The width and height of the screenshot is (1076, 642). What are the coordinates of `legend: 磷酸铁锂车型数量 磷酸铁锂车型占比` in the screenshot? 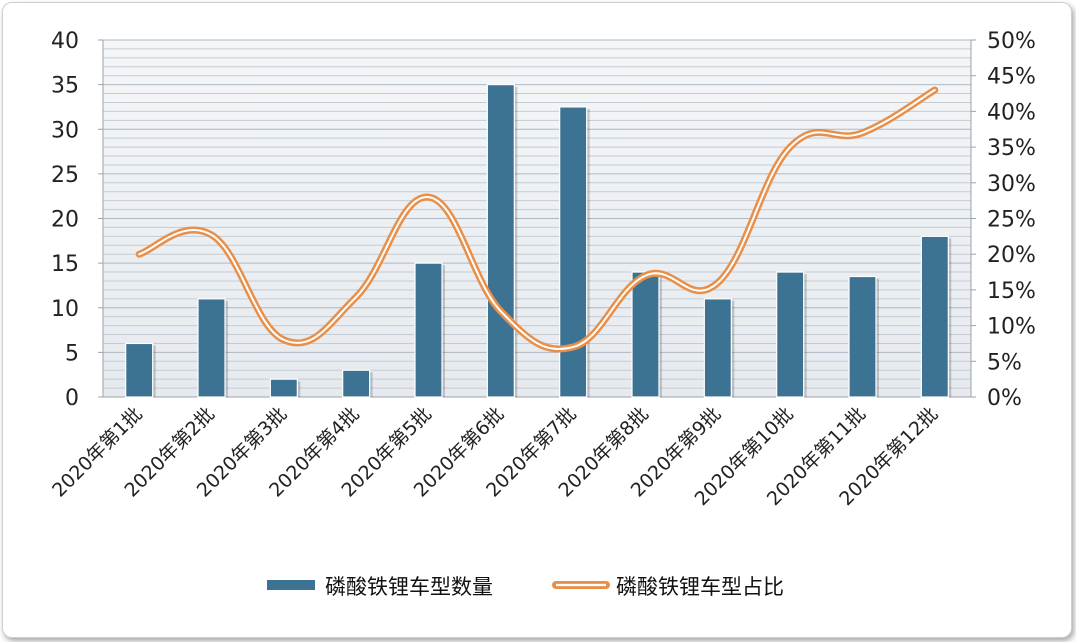 It's located at (535, 586).